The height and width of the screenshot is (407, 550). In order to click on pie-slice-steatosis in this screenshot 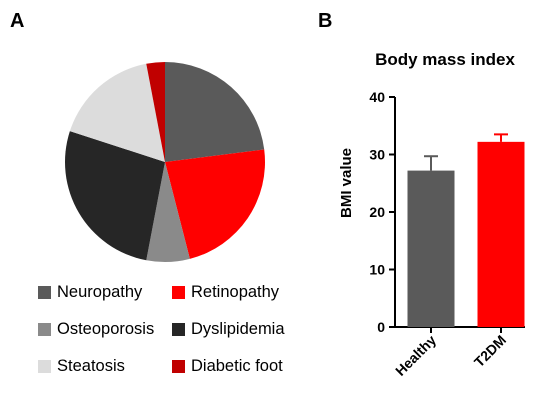, I will do `click(117, 113)`.